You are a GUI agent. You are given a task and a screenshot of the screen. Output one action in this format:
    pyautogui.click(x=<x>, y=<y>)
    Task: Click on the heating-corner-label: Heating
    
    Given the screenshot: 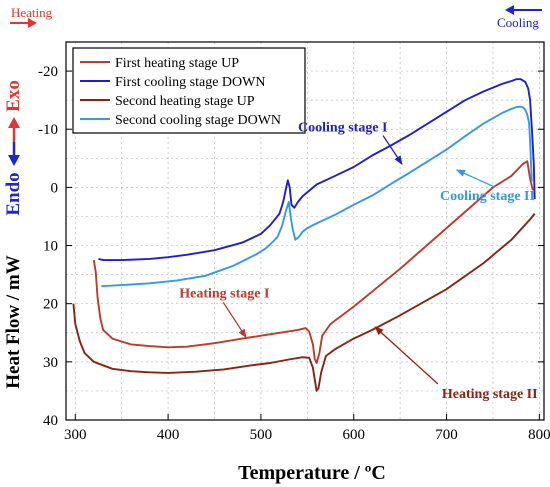 What is the action you would take?
    pyautogui.click(x=32, y=12)
    